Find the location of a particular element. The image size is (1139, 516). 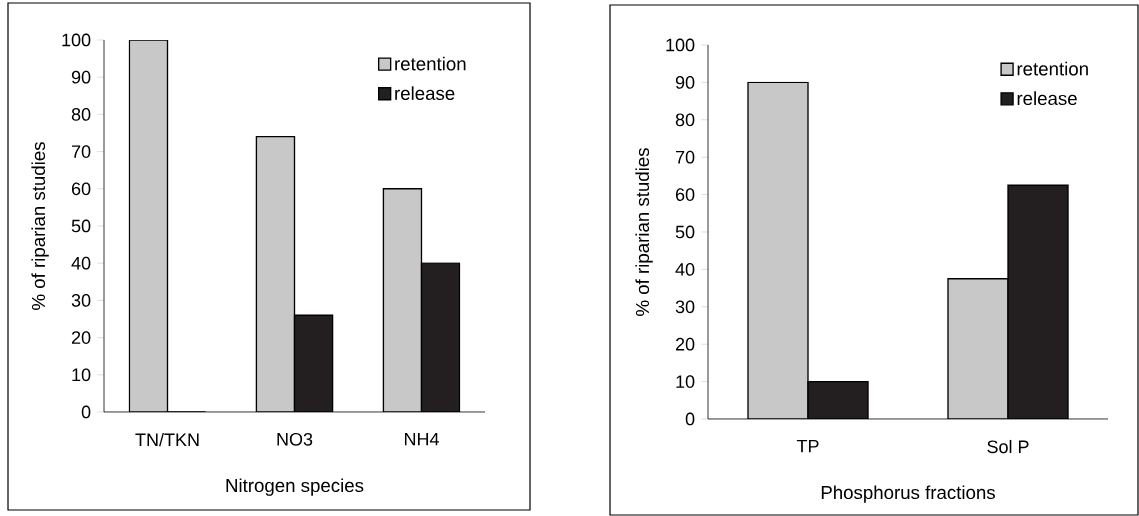

x-tick-label: NH4 is located at coordinates (421, 439).